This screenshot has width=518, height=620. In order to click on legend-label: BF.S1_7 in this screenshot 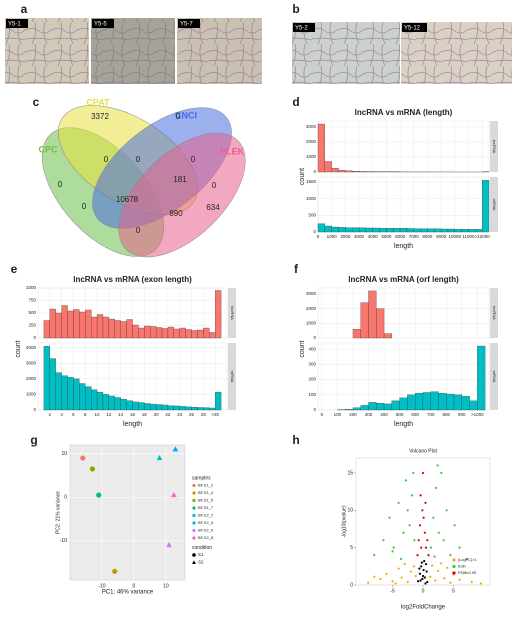, I will do `click(206, 507)`.